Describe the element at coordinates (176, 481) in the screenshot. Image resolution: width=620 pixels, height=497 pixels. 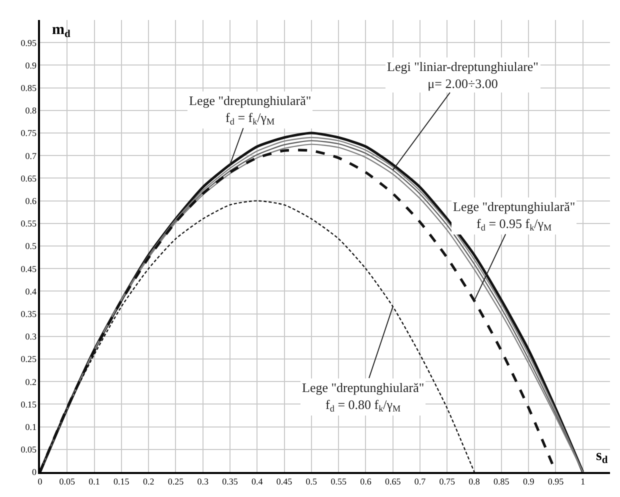
I see `x-tick-label: 0.25` at that location.